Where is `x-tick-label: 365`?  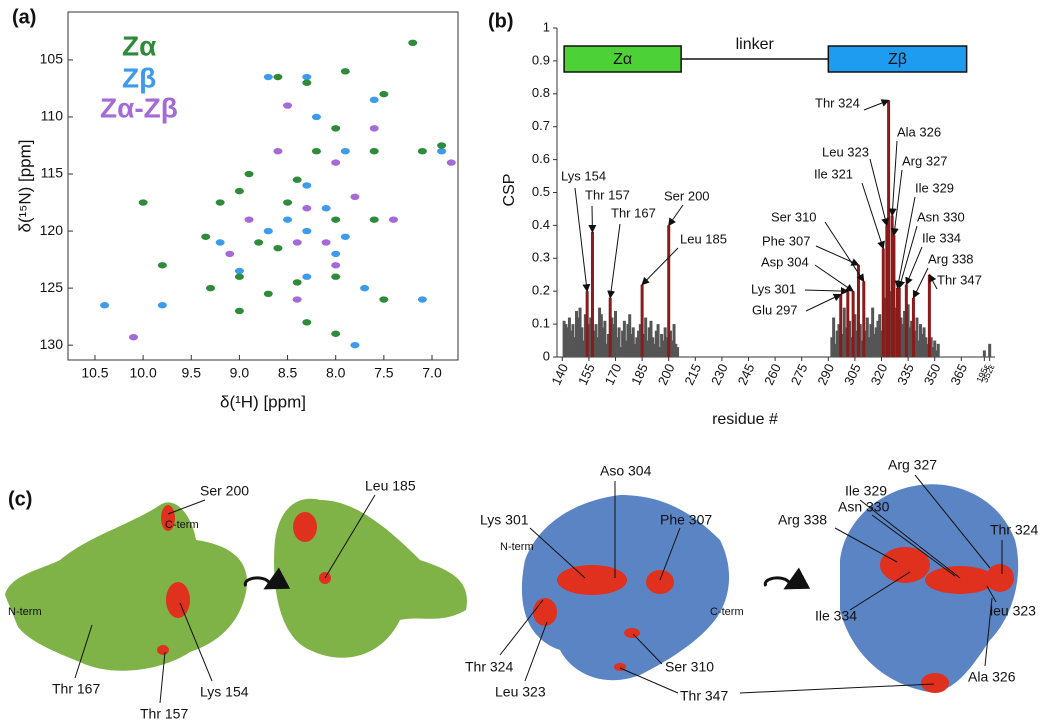
x-tick-label: 365 is located at coordinates (958, 374).